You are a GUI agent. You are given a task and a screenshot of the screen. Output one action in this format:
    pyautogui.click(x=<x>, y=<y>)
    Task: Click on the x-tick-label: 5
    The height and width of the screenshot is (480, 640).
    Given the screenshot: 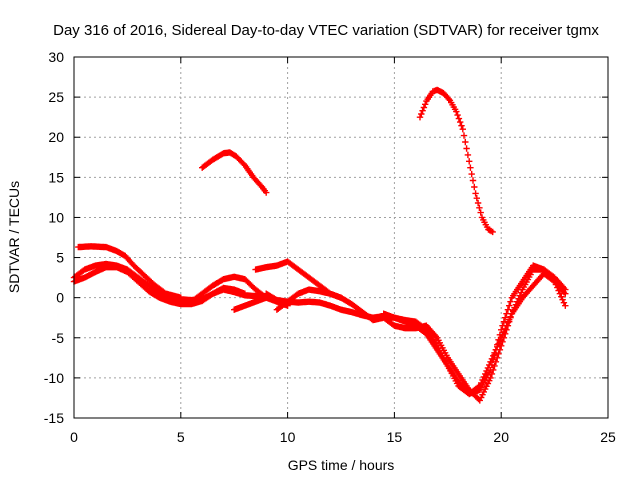 What is the action you would take?
    pyautogui.click(x=181, y=437)
    